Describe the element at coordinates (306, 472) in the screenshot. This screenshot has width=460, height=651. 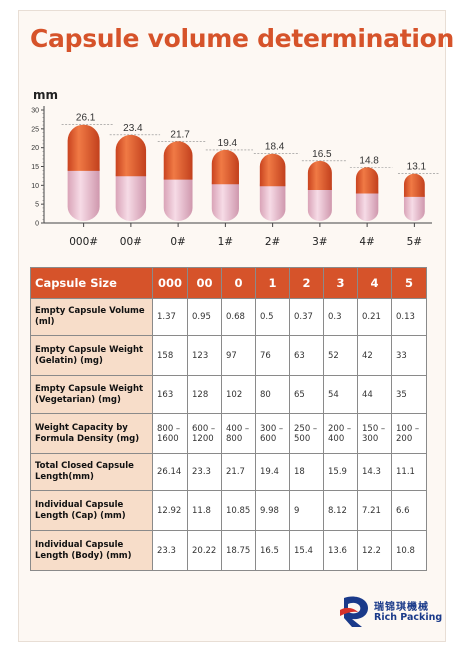
I see `table-cell: 18` at that location.